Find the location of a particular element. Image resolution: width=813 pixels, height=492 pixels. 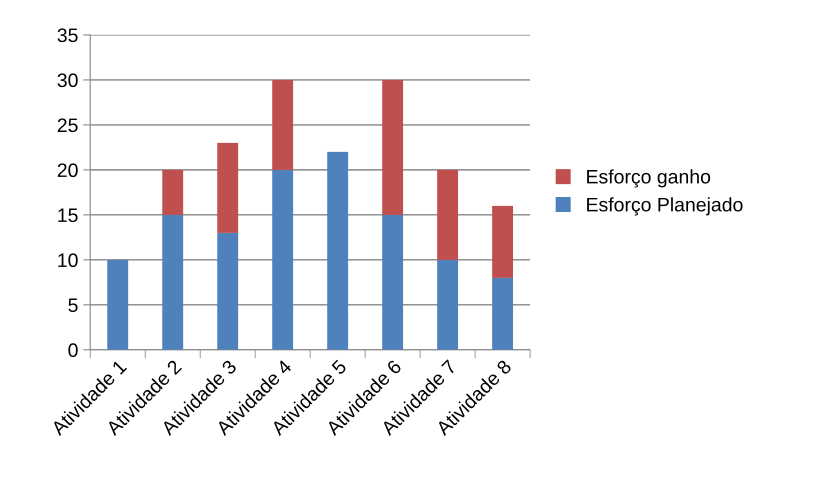

y-tick-label: 20 is located at coordinates (68, 170).